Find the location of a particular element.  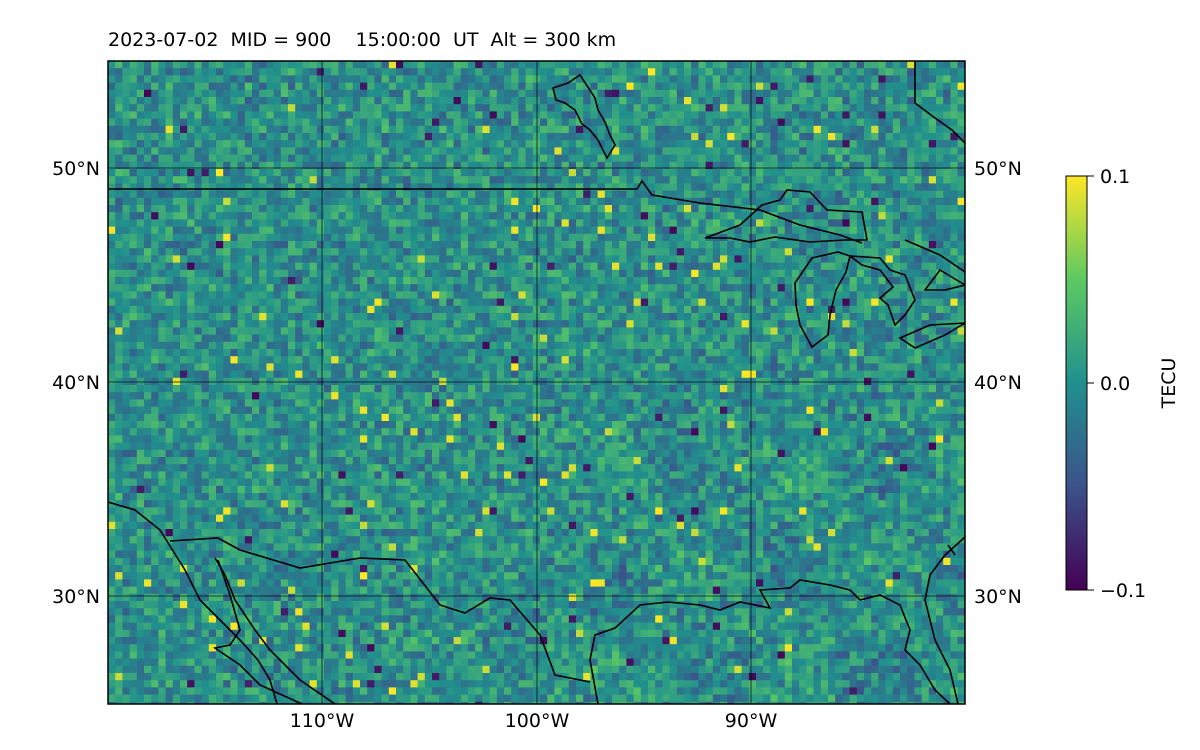

labrador-coast is located at coordinates (939, 102).